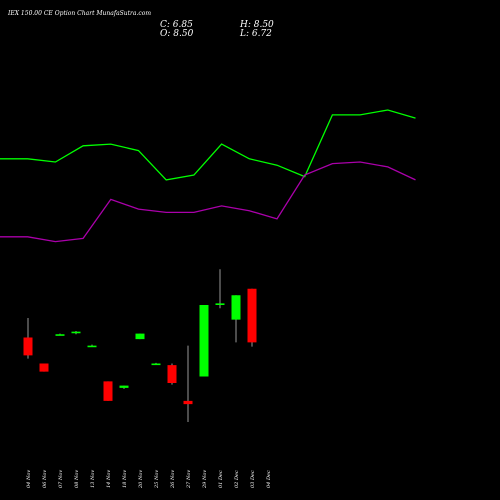 The height and width of the screenshot is (500, 500). I want to click on x-tick-label: 06 Nov, so click(45, 479).